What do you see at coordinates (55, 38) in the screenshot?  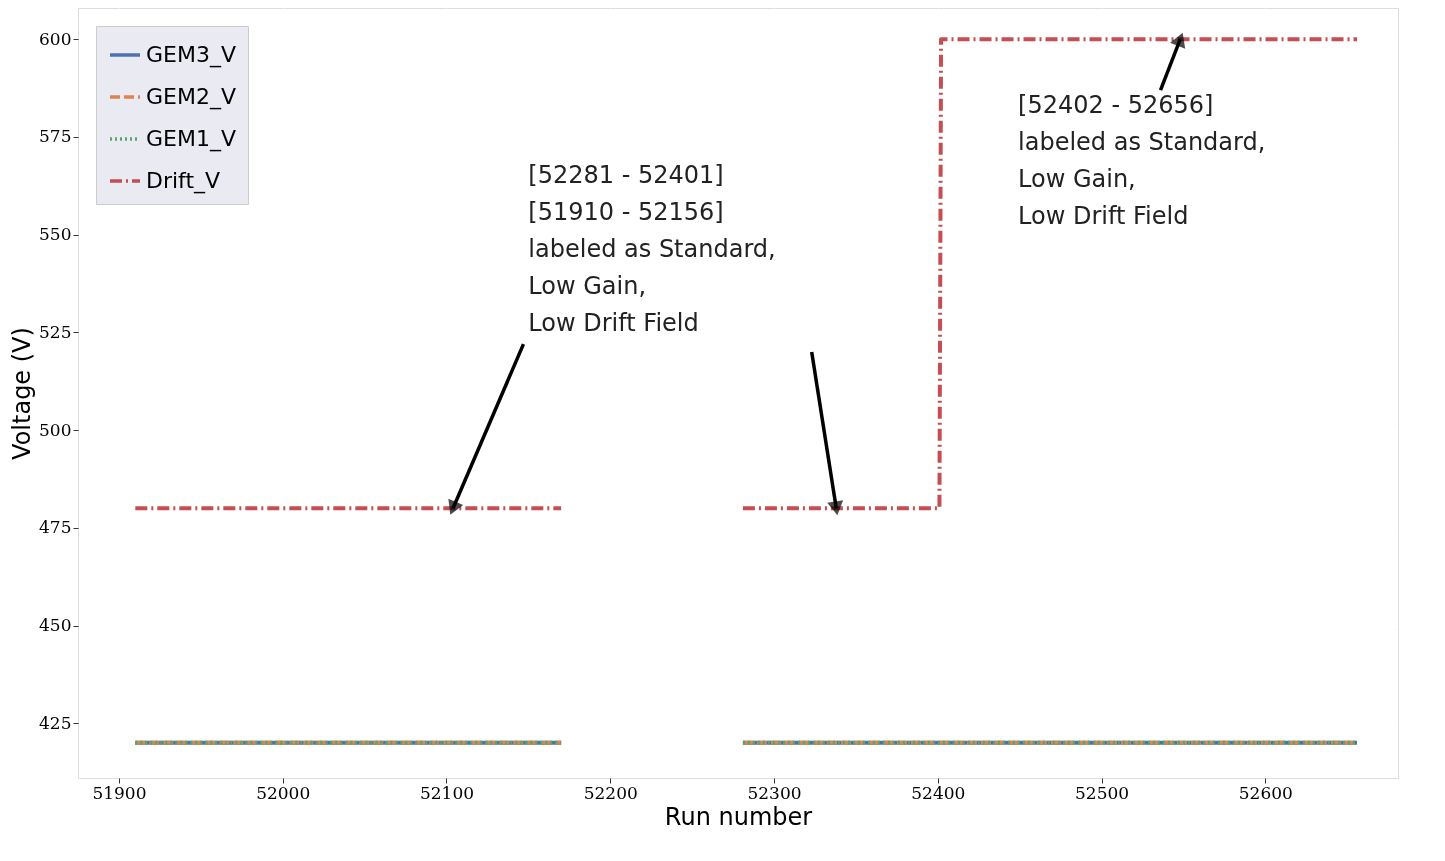 I see `y-tick-label: 600` at bounding box center [55, 38].